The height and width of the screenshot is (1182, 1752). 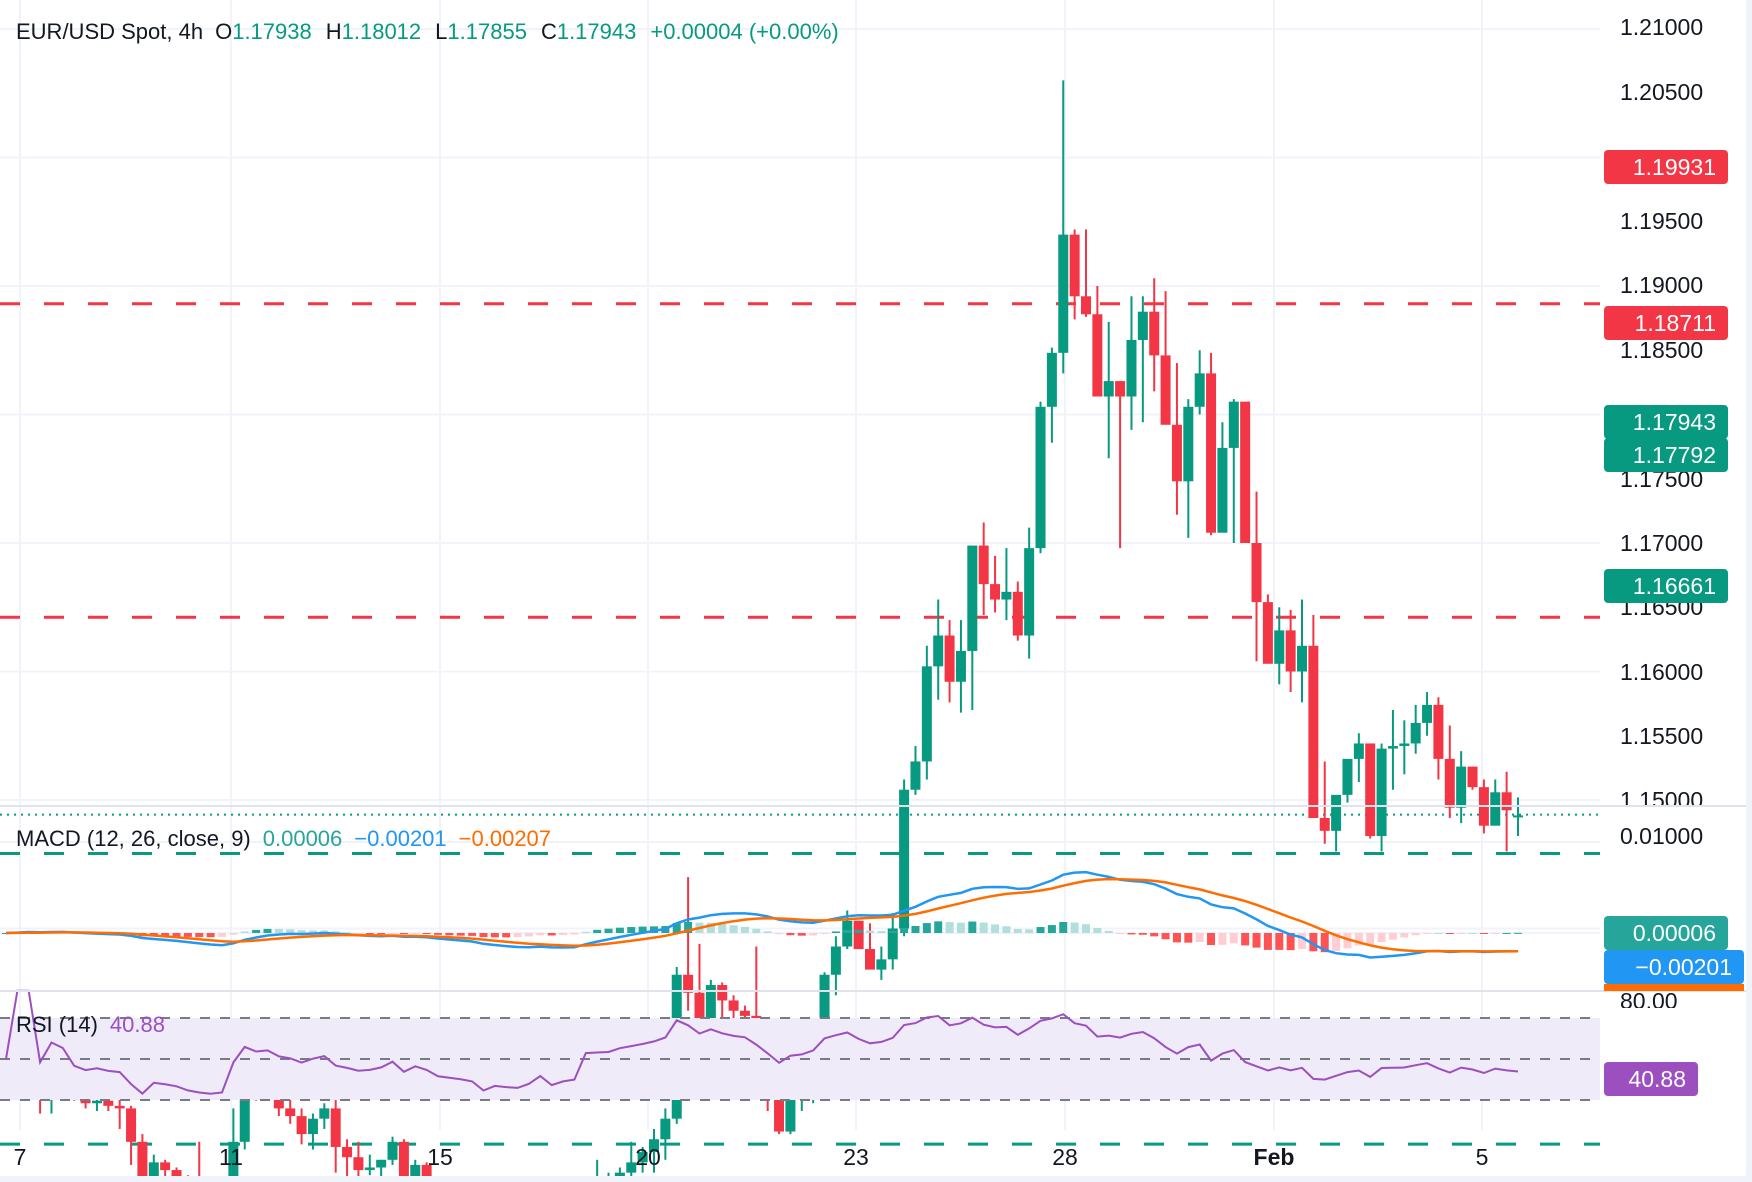 I want to click on frame-bottom, so click(x=876, y=1179).